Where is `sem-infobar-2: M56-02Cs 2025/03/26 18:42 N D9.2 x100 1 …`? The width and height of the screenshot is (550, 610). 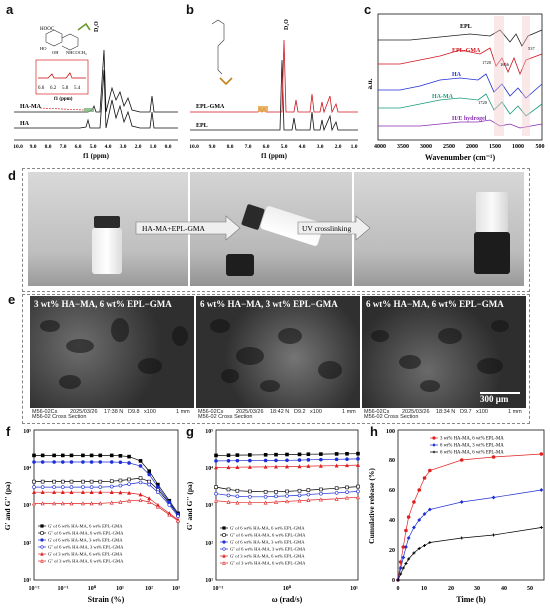
sem-infobar-2: M56-02Cs 2025/03/26 18:42 N D9.2 x100 1 … is located at coordinates (278, 414).